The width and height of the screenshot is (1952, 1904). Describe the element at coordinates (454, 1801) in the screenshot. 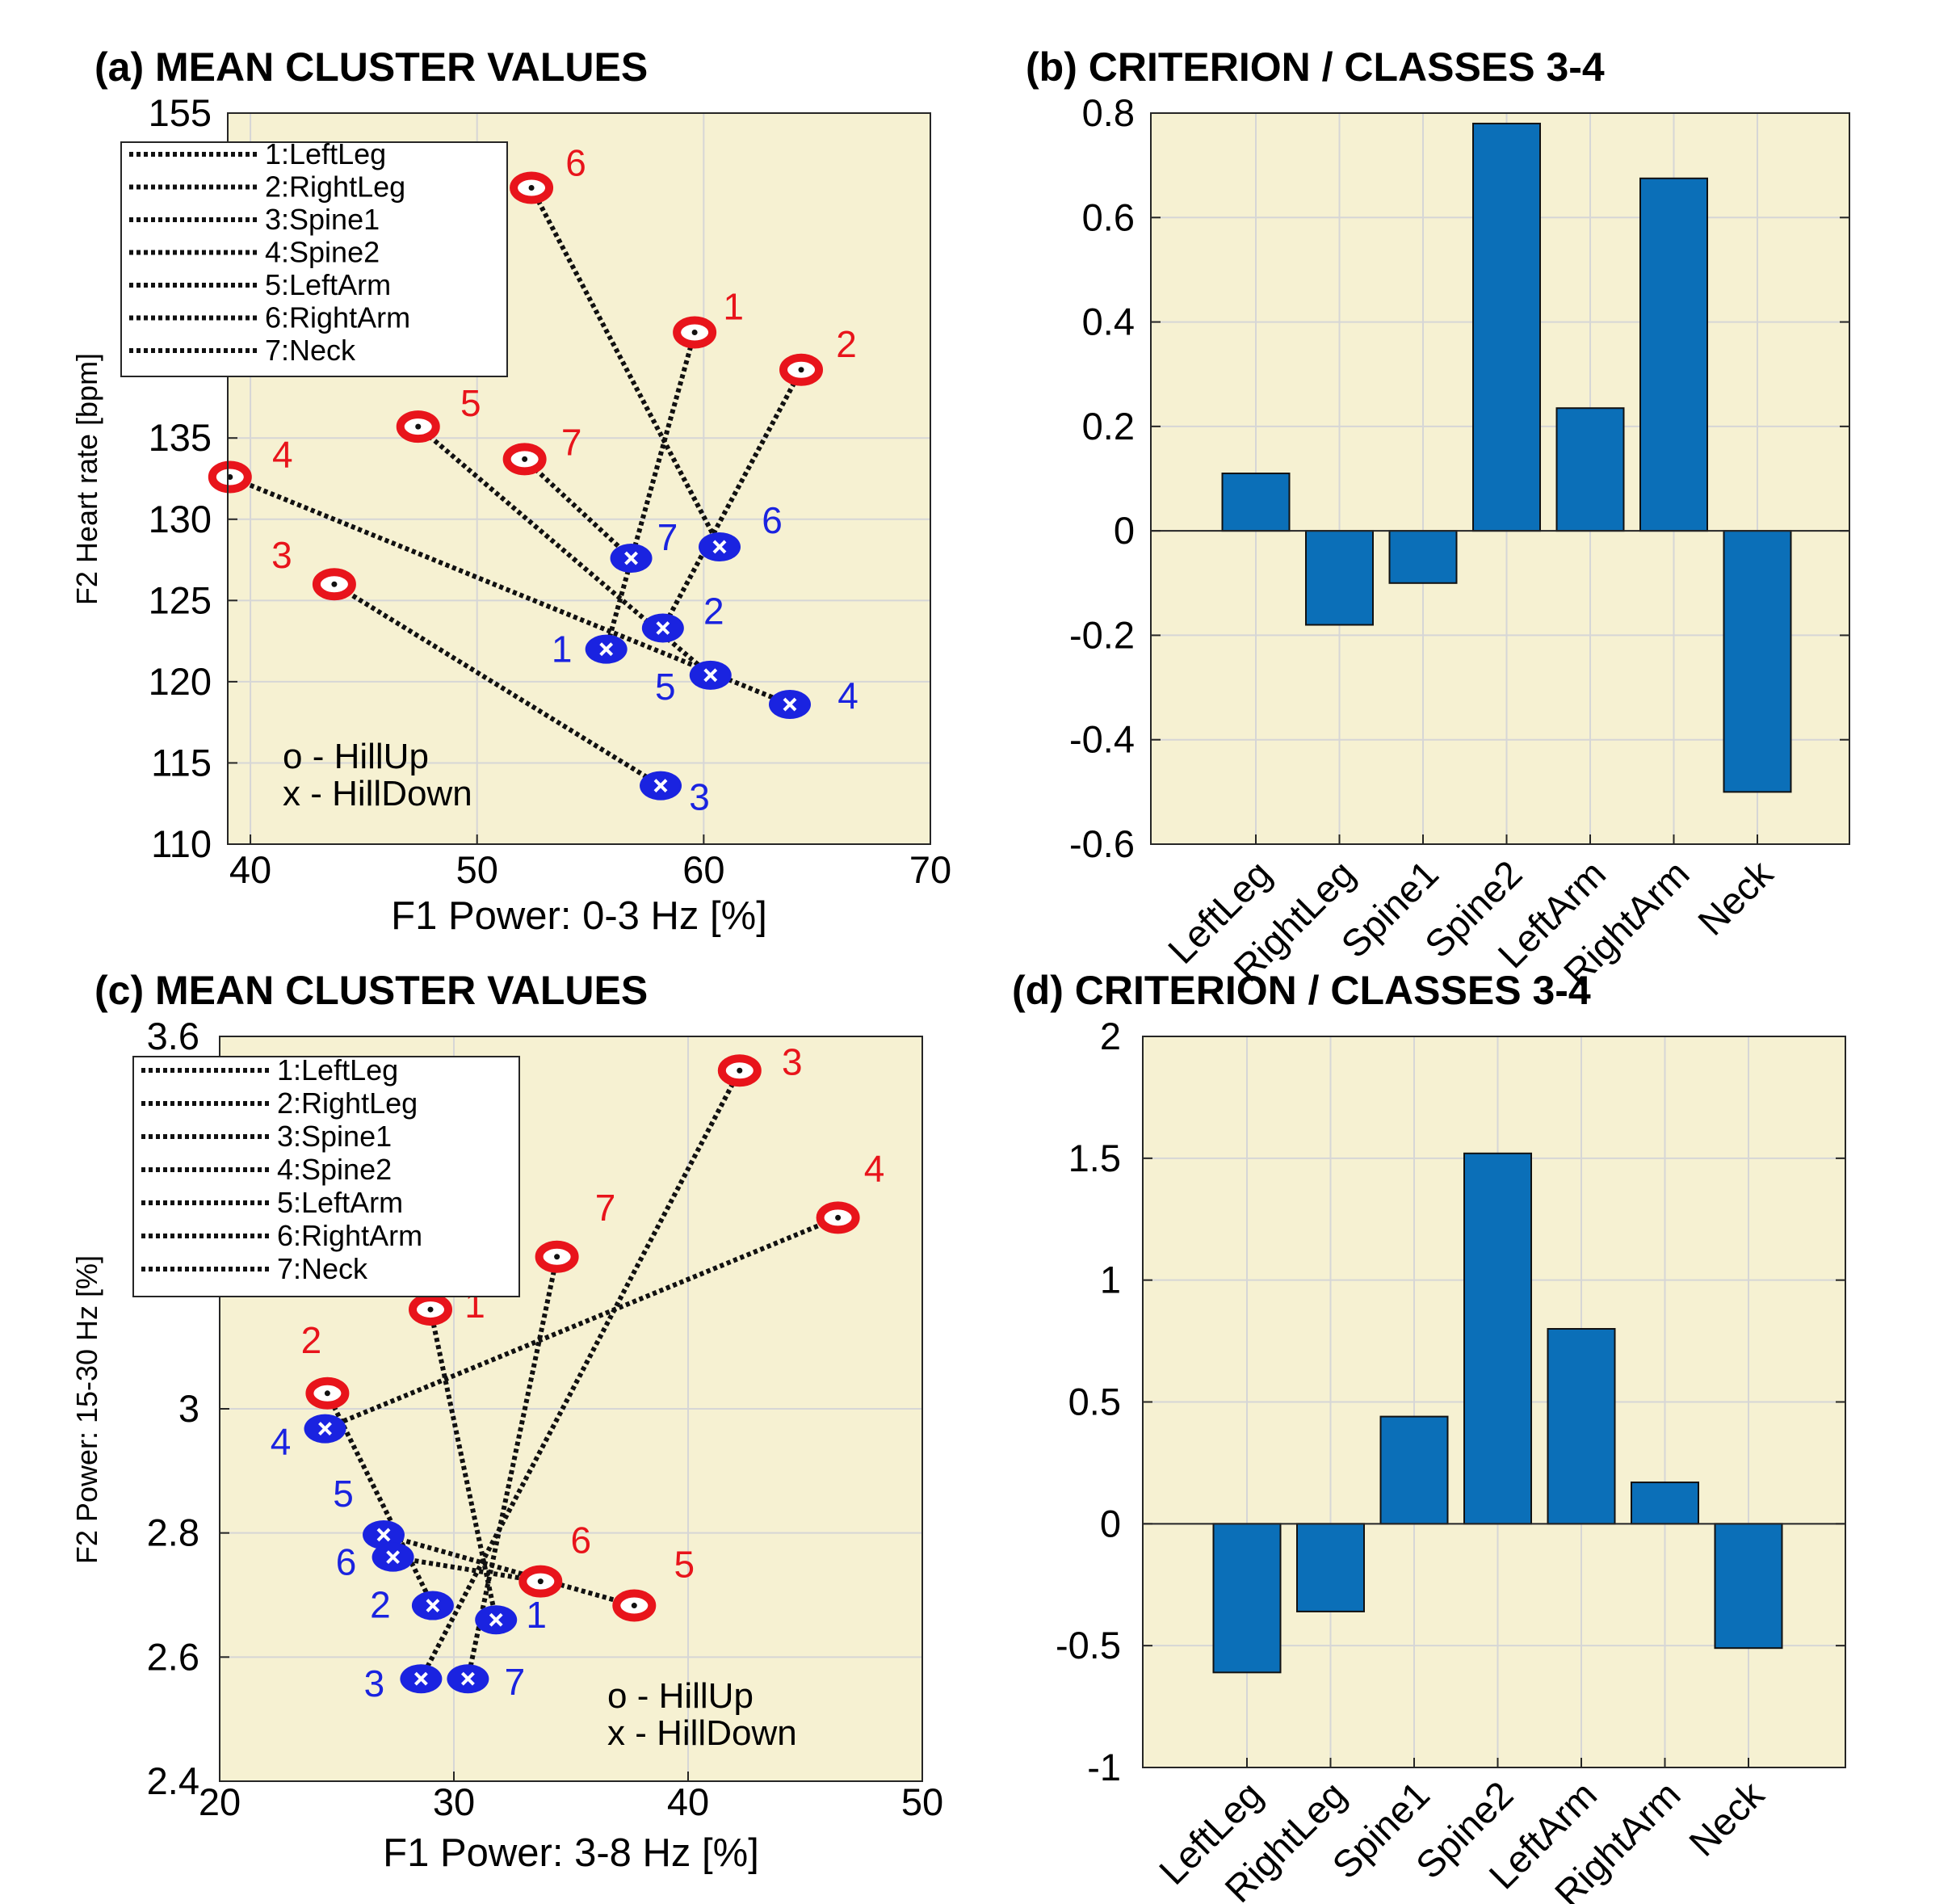

I see `x-tick-label: 30` at that location.